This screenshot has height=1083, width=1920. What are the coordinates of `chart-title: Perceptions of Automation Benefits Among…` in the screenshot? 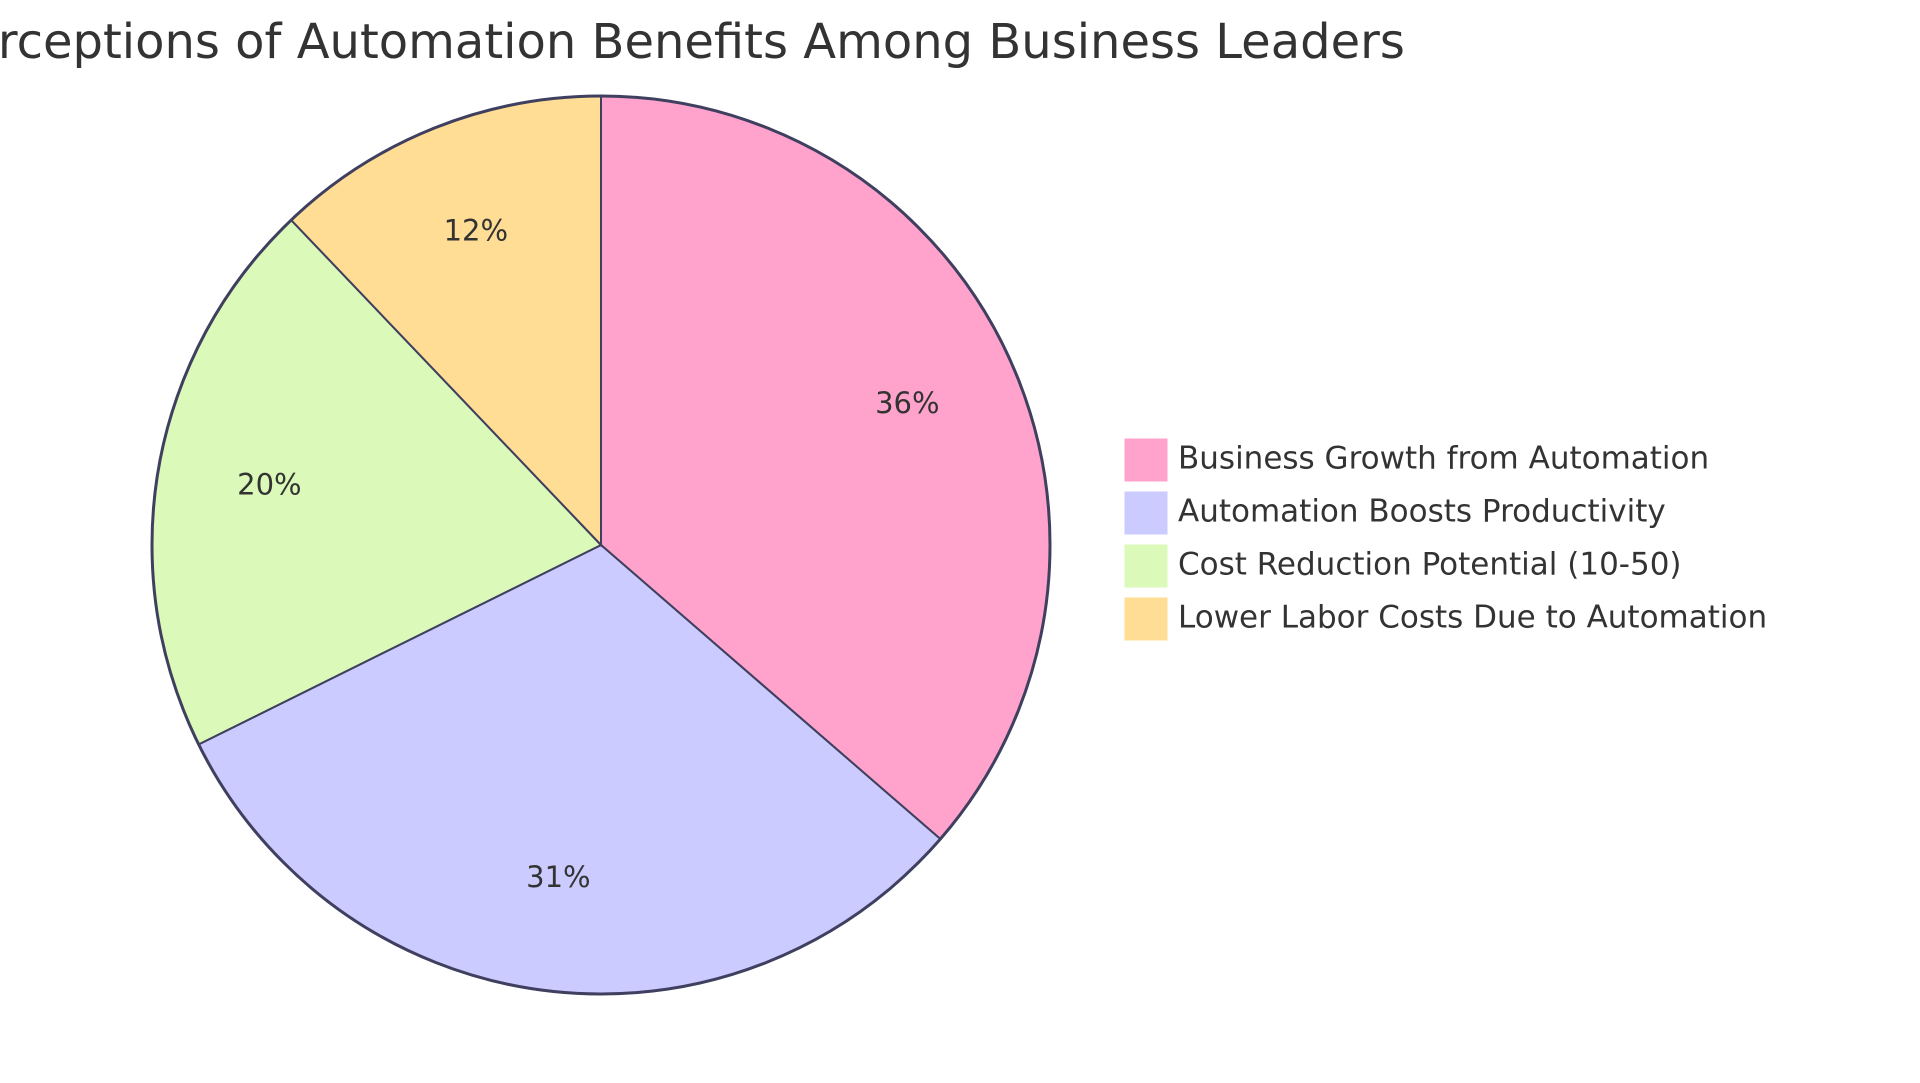 It's located at (702, 42).